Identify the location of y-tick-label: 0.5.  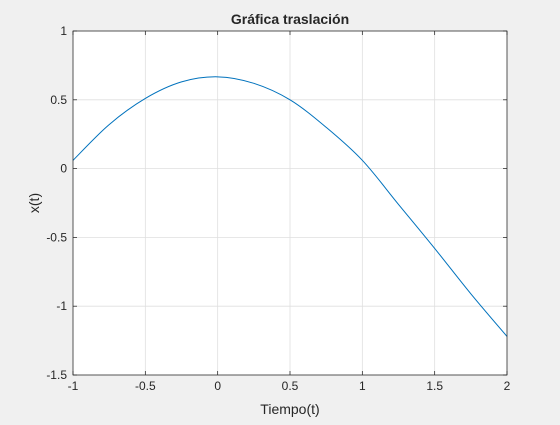
(58, 100).